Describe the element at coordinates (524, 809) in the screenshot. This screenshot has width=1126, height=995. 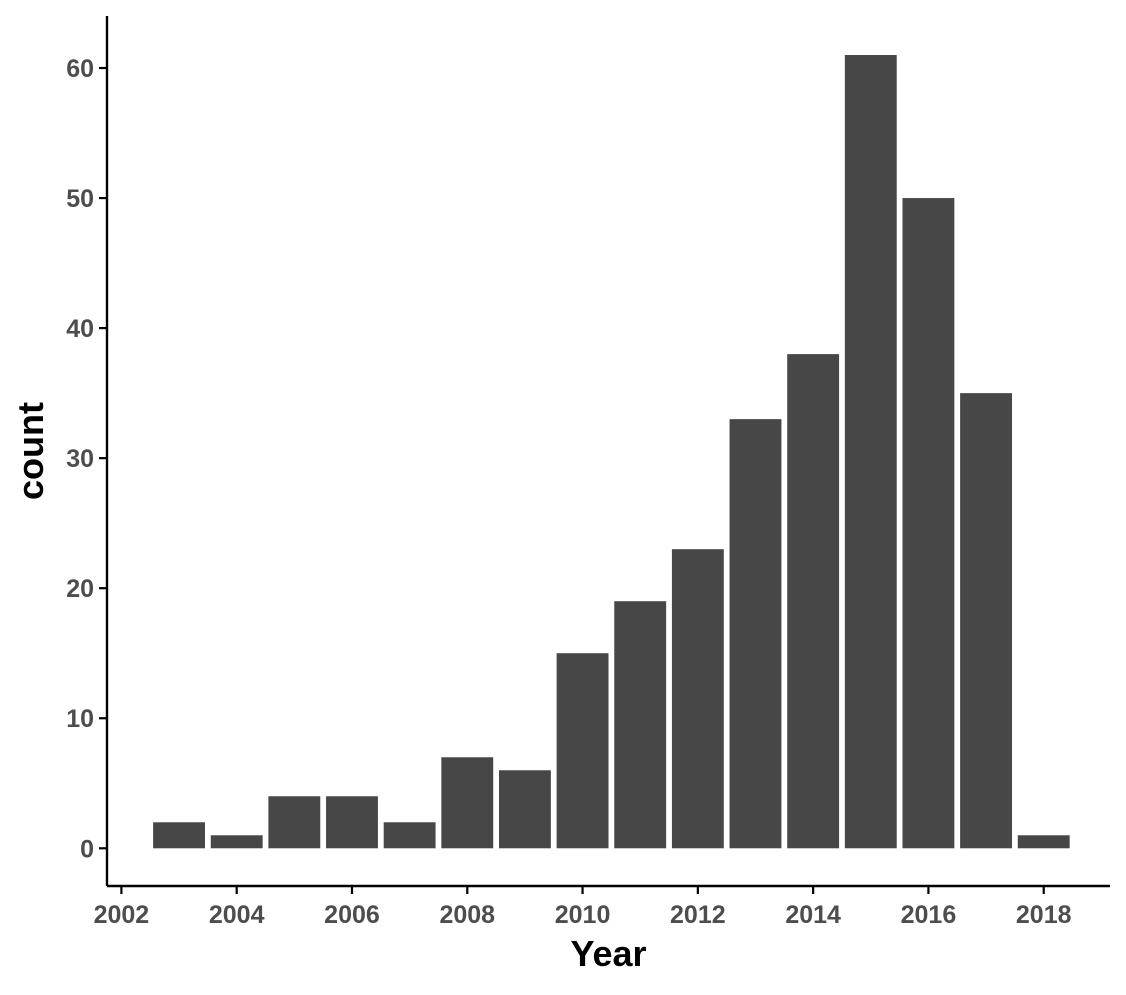
I see `bar-2009` at that location.